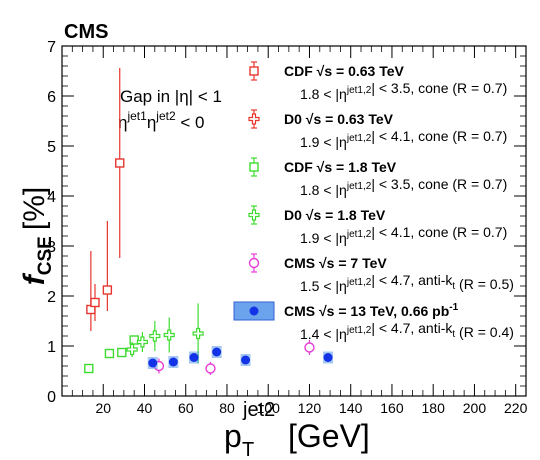  I want to click on y-label-unit: [%], so click(34, 208).